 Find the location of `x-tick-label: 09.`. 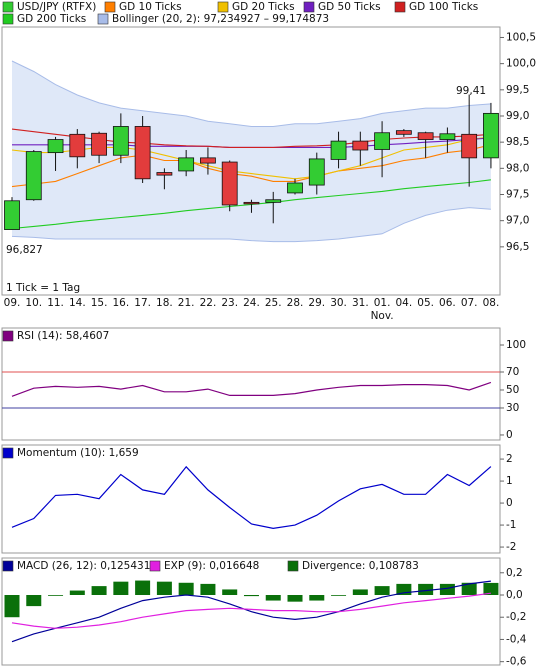

x-tick-label: 09. is located at coordinates (12, 303).